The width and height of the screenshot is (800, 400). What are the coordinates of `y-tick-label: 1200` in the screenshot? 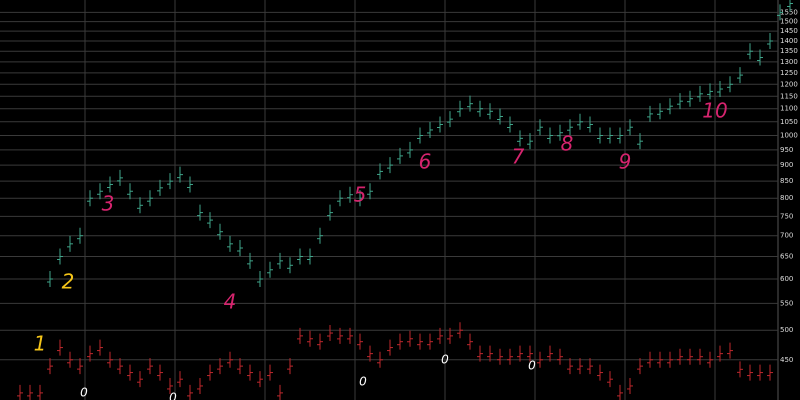 It's located at (789, 84).